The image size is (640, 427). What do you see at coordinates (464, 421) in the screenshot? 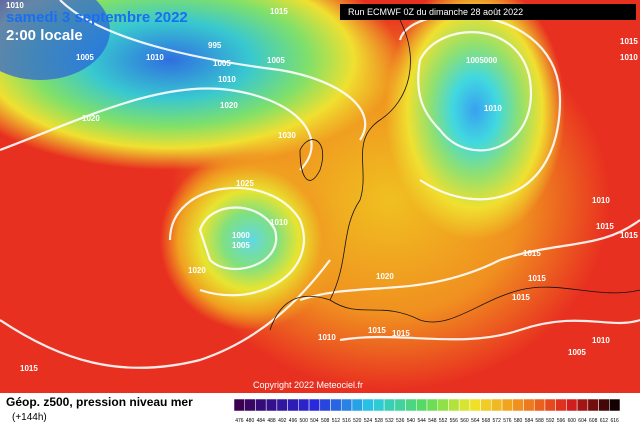
I see `legend-label: 560` at bounding box center [464, 421].